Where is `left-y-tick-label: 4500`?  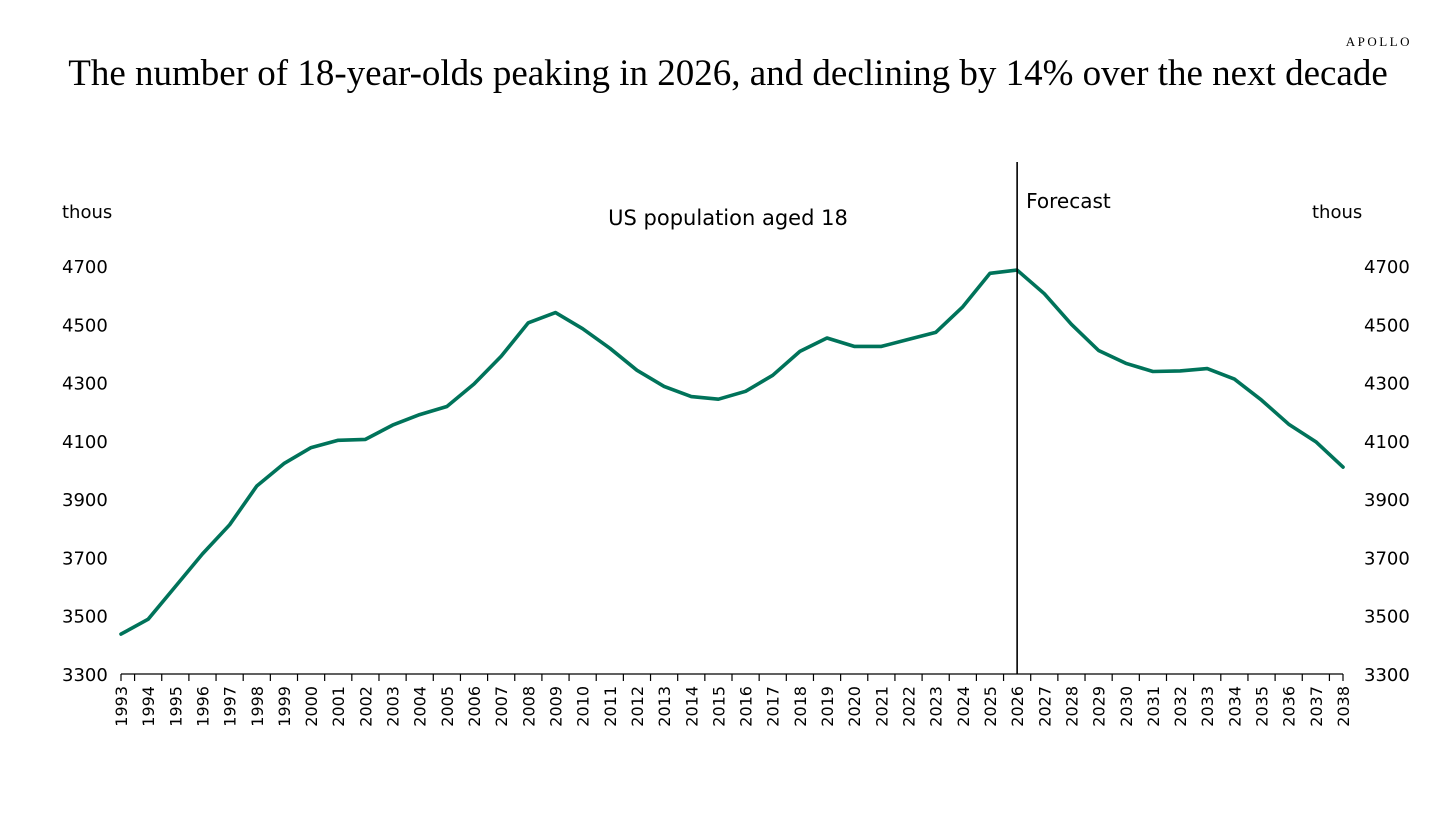
left-y-tick-label: 4500 is located at coordinates (85, 325).